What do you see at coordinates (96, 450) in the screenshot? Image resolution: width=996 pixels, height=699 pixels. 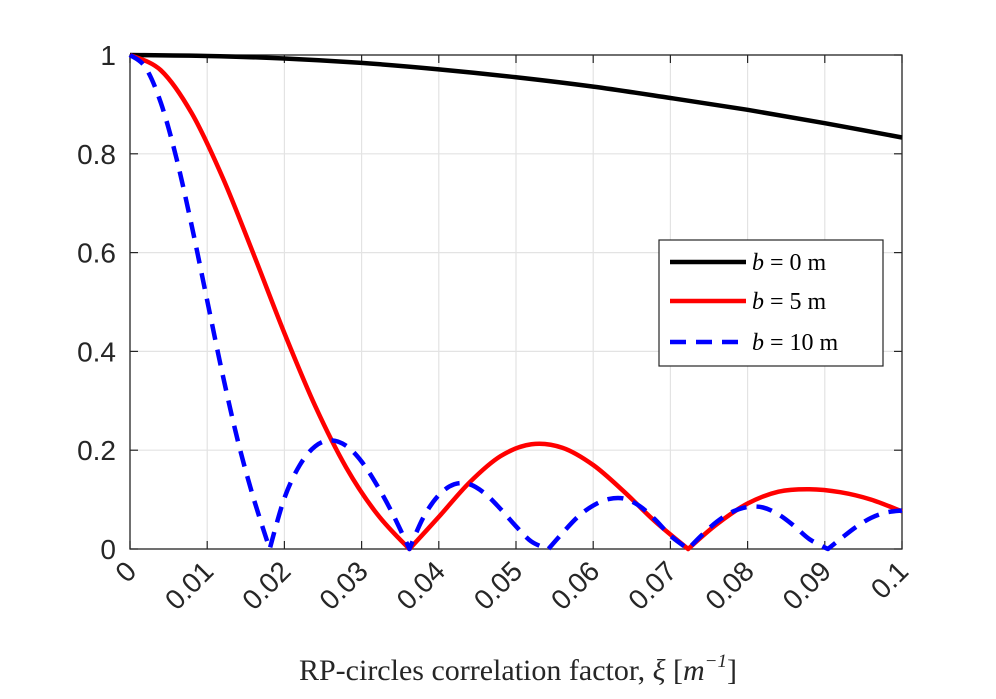 I see `y-tick-label: 0.2` at bounding box center [96, 450].